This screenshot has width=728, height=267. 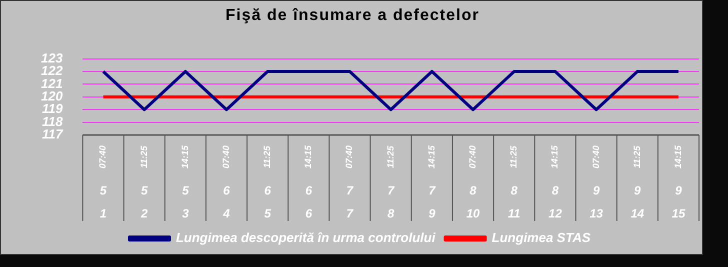 I want to click on legend-label: Lungimea descoperită în urma controlului, so click(x=306, y=238).